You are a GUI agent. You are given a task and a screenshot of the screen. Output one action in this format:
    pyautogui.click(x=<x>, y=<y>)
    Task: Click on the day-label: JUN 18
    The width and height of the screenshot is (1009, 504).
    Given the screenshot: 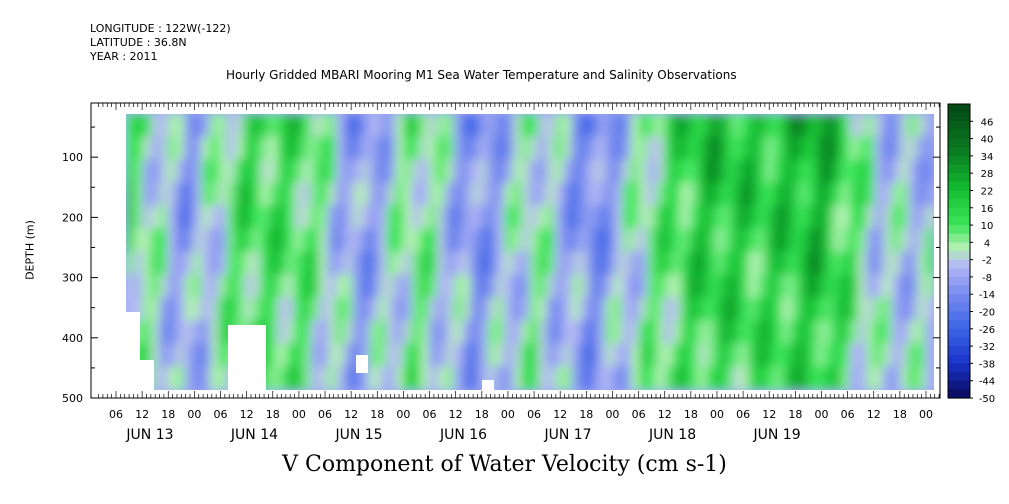 What is the action you would take?
    pyautogui.click(x=672, y=435)
    